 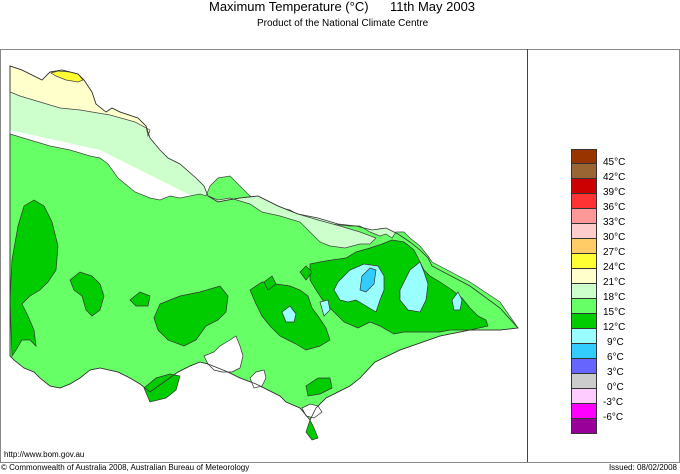 What do you see at coordinates (614, 297) in the screenshot?
I see `legend-label: 18°C` at bounding box center [614, 297].